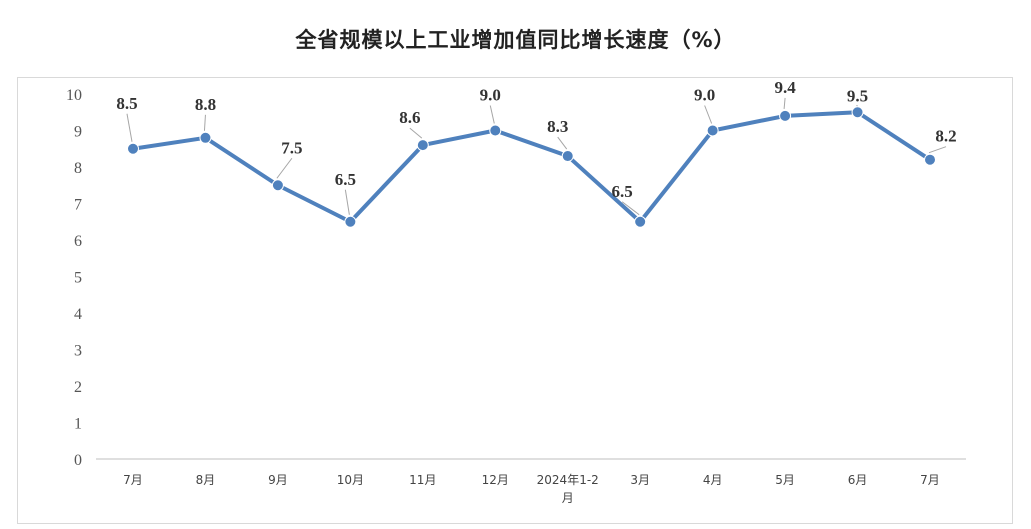 This screenshot has width=1031, height=529. What do you see at coordinates (78, 132) in the screenshot?
I see `y-tick-label: 9` at bounding box center [78, 132].